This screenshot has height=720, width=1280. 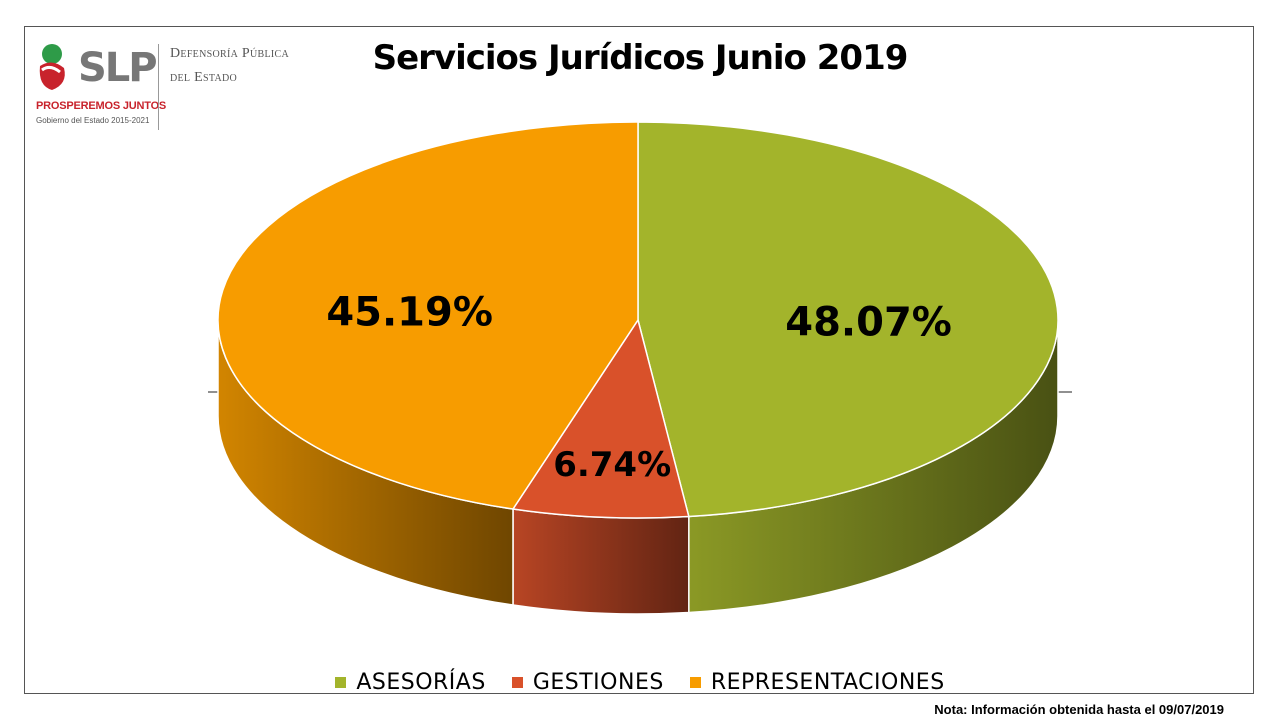 I want to click on slice-data-label-0: 48.07%, so click(x=868, y=322).